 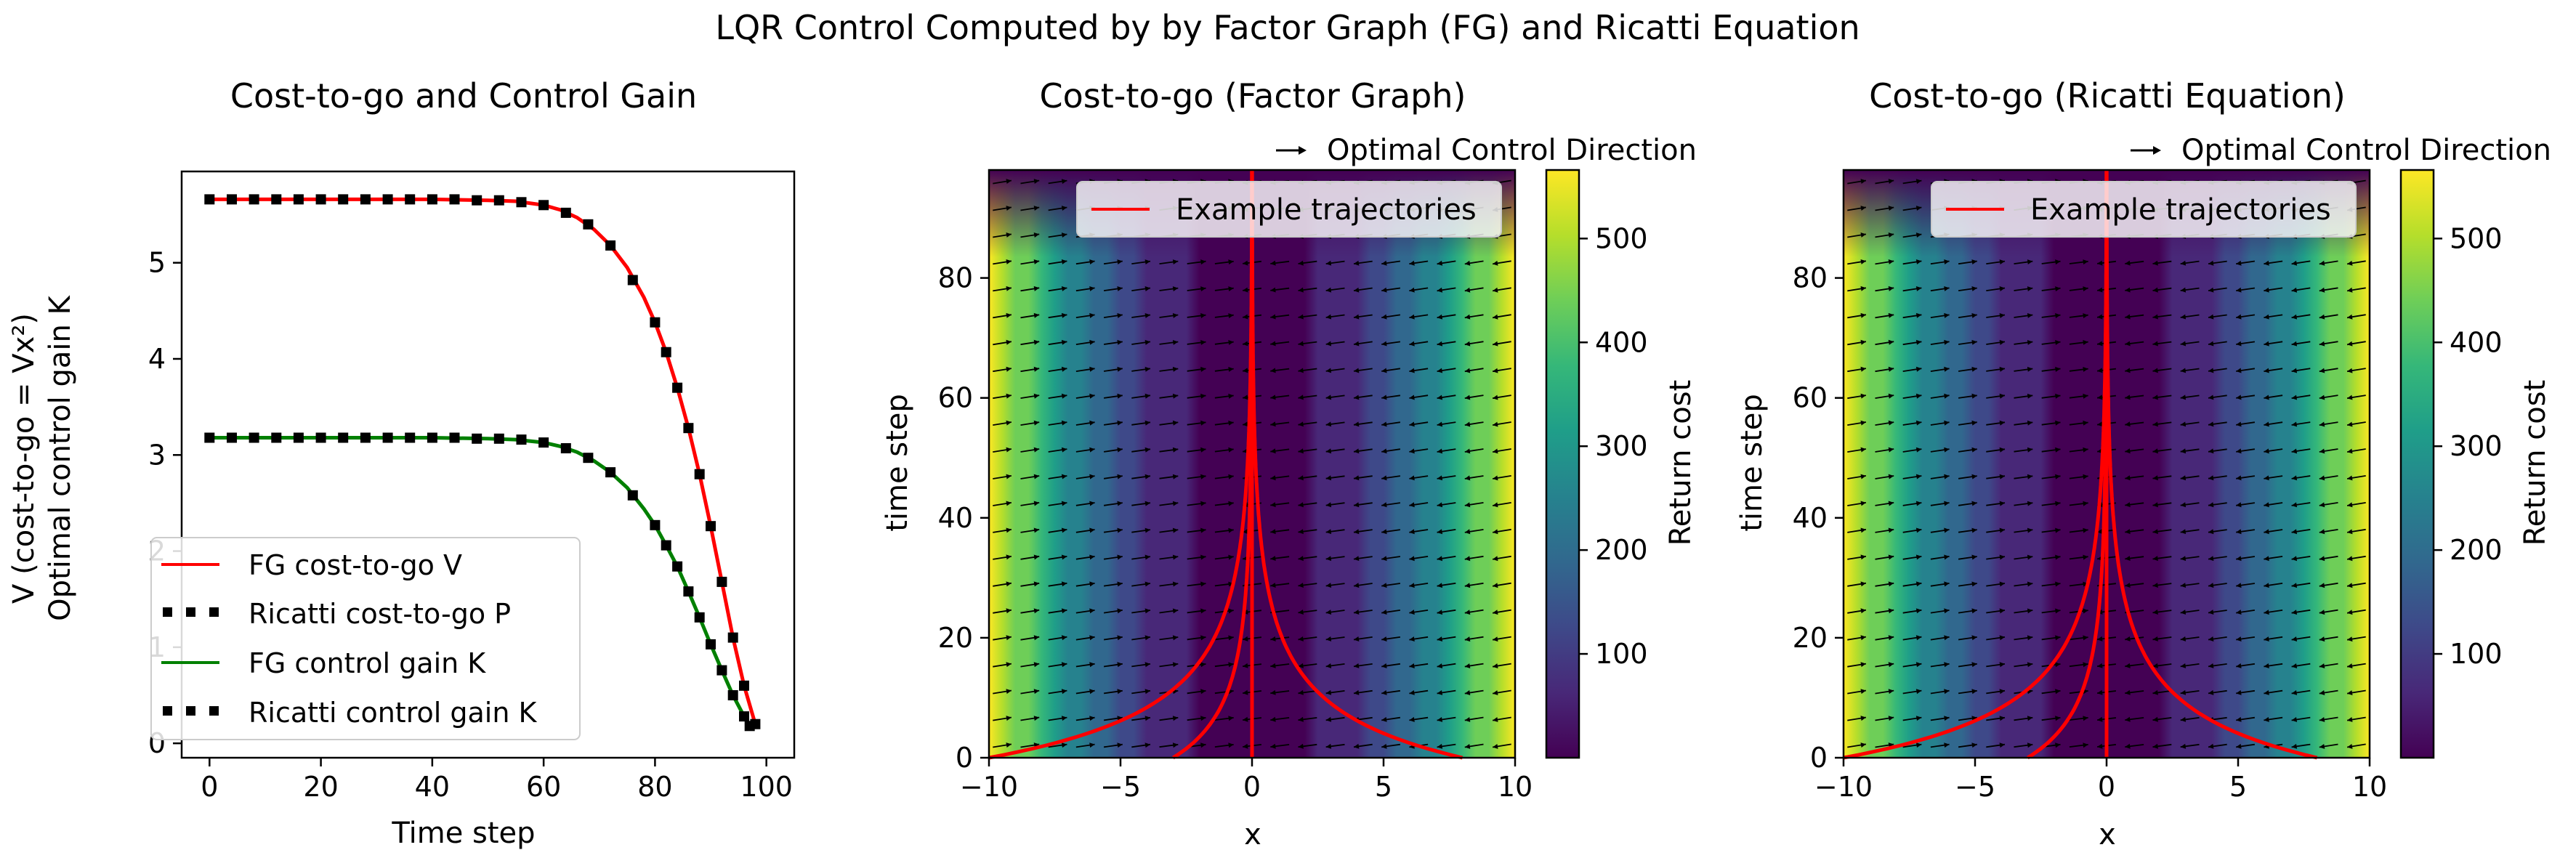 I want to click on left-xtick-label: 80, so click(x=655, y=787).